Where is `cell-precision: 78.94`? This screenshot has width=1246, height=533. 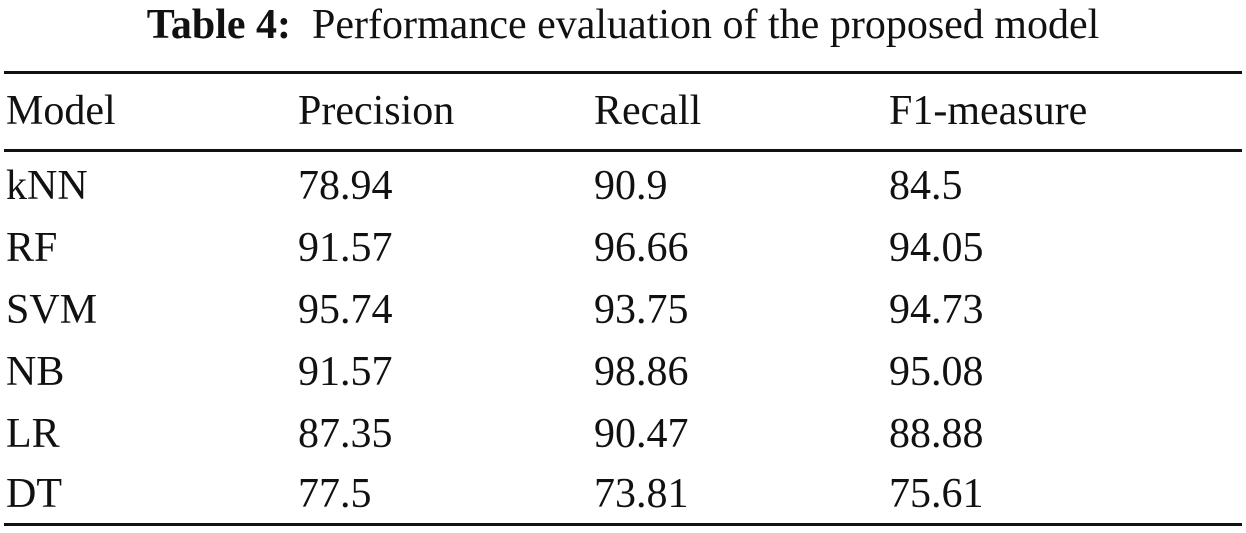 cell-precision: 78.94 is located at coordinates (345, 186).